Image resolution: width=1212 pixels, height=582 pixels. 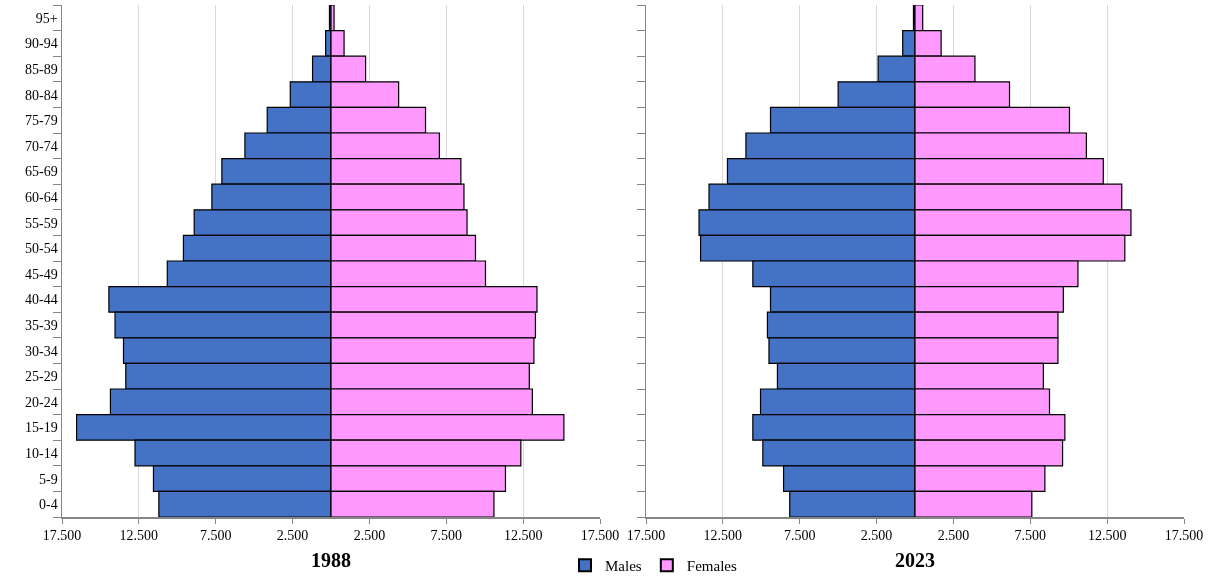 What do you see at coordinates (41, 300) in the screenshot?
I see `y-tick-label: 40-44` at bounding box center [41, 300].